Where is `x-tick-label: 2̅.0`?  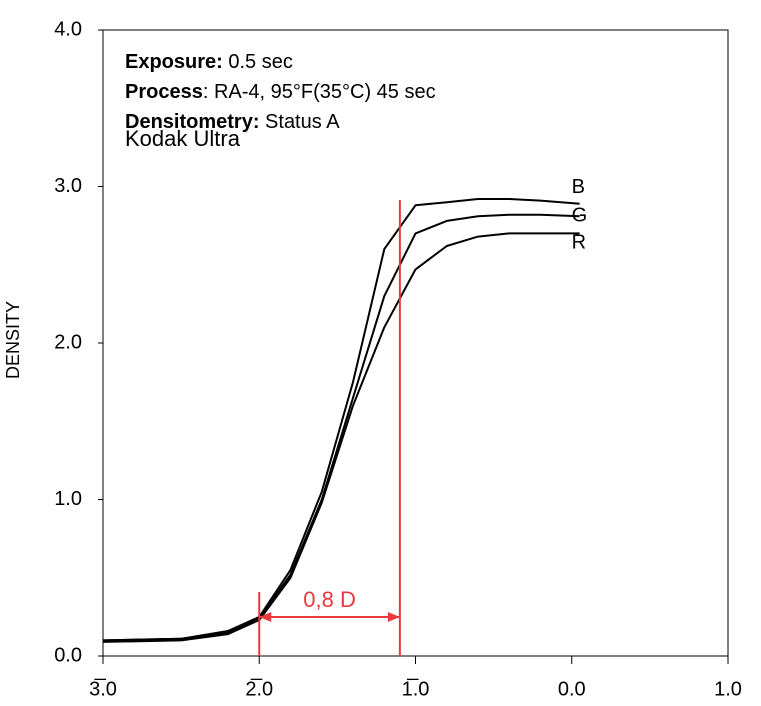
x-tick-label: 2̅.0 is located at coordinates (259, 688).